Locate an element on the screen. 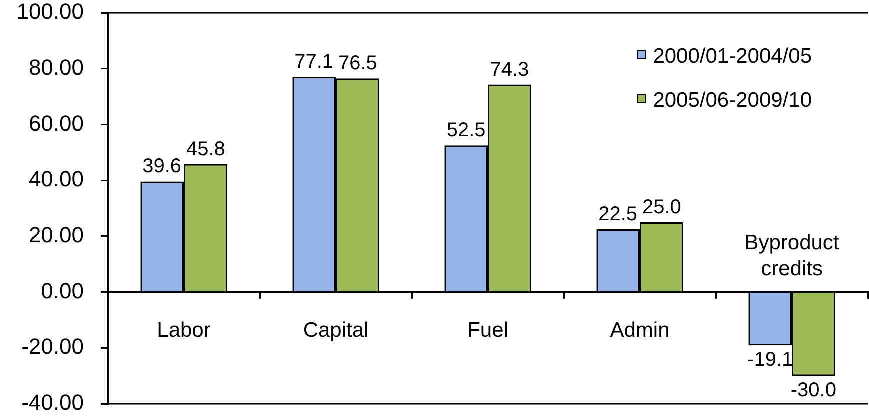 This screenshot has width=869, height=416. data-label: 25.0 is located at coordinates (662, 207).